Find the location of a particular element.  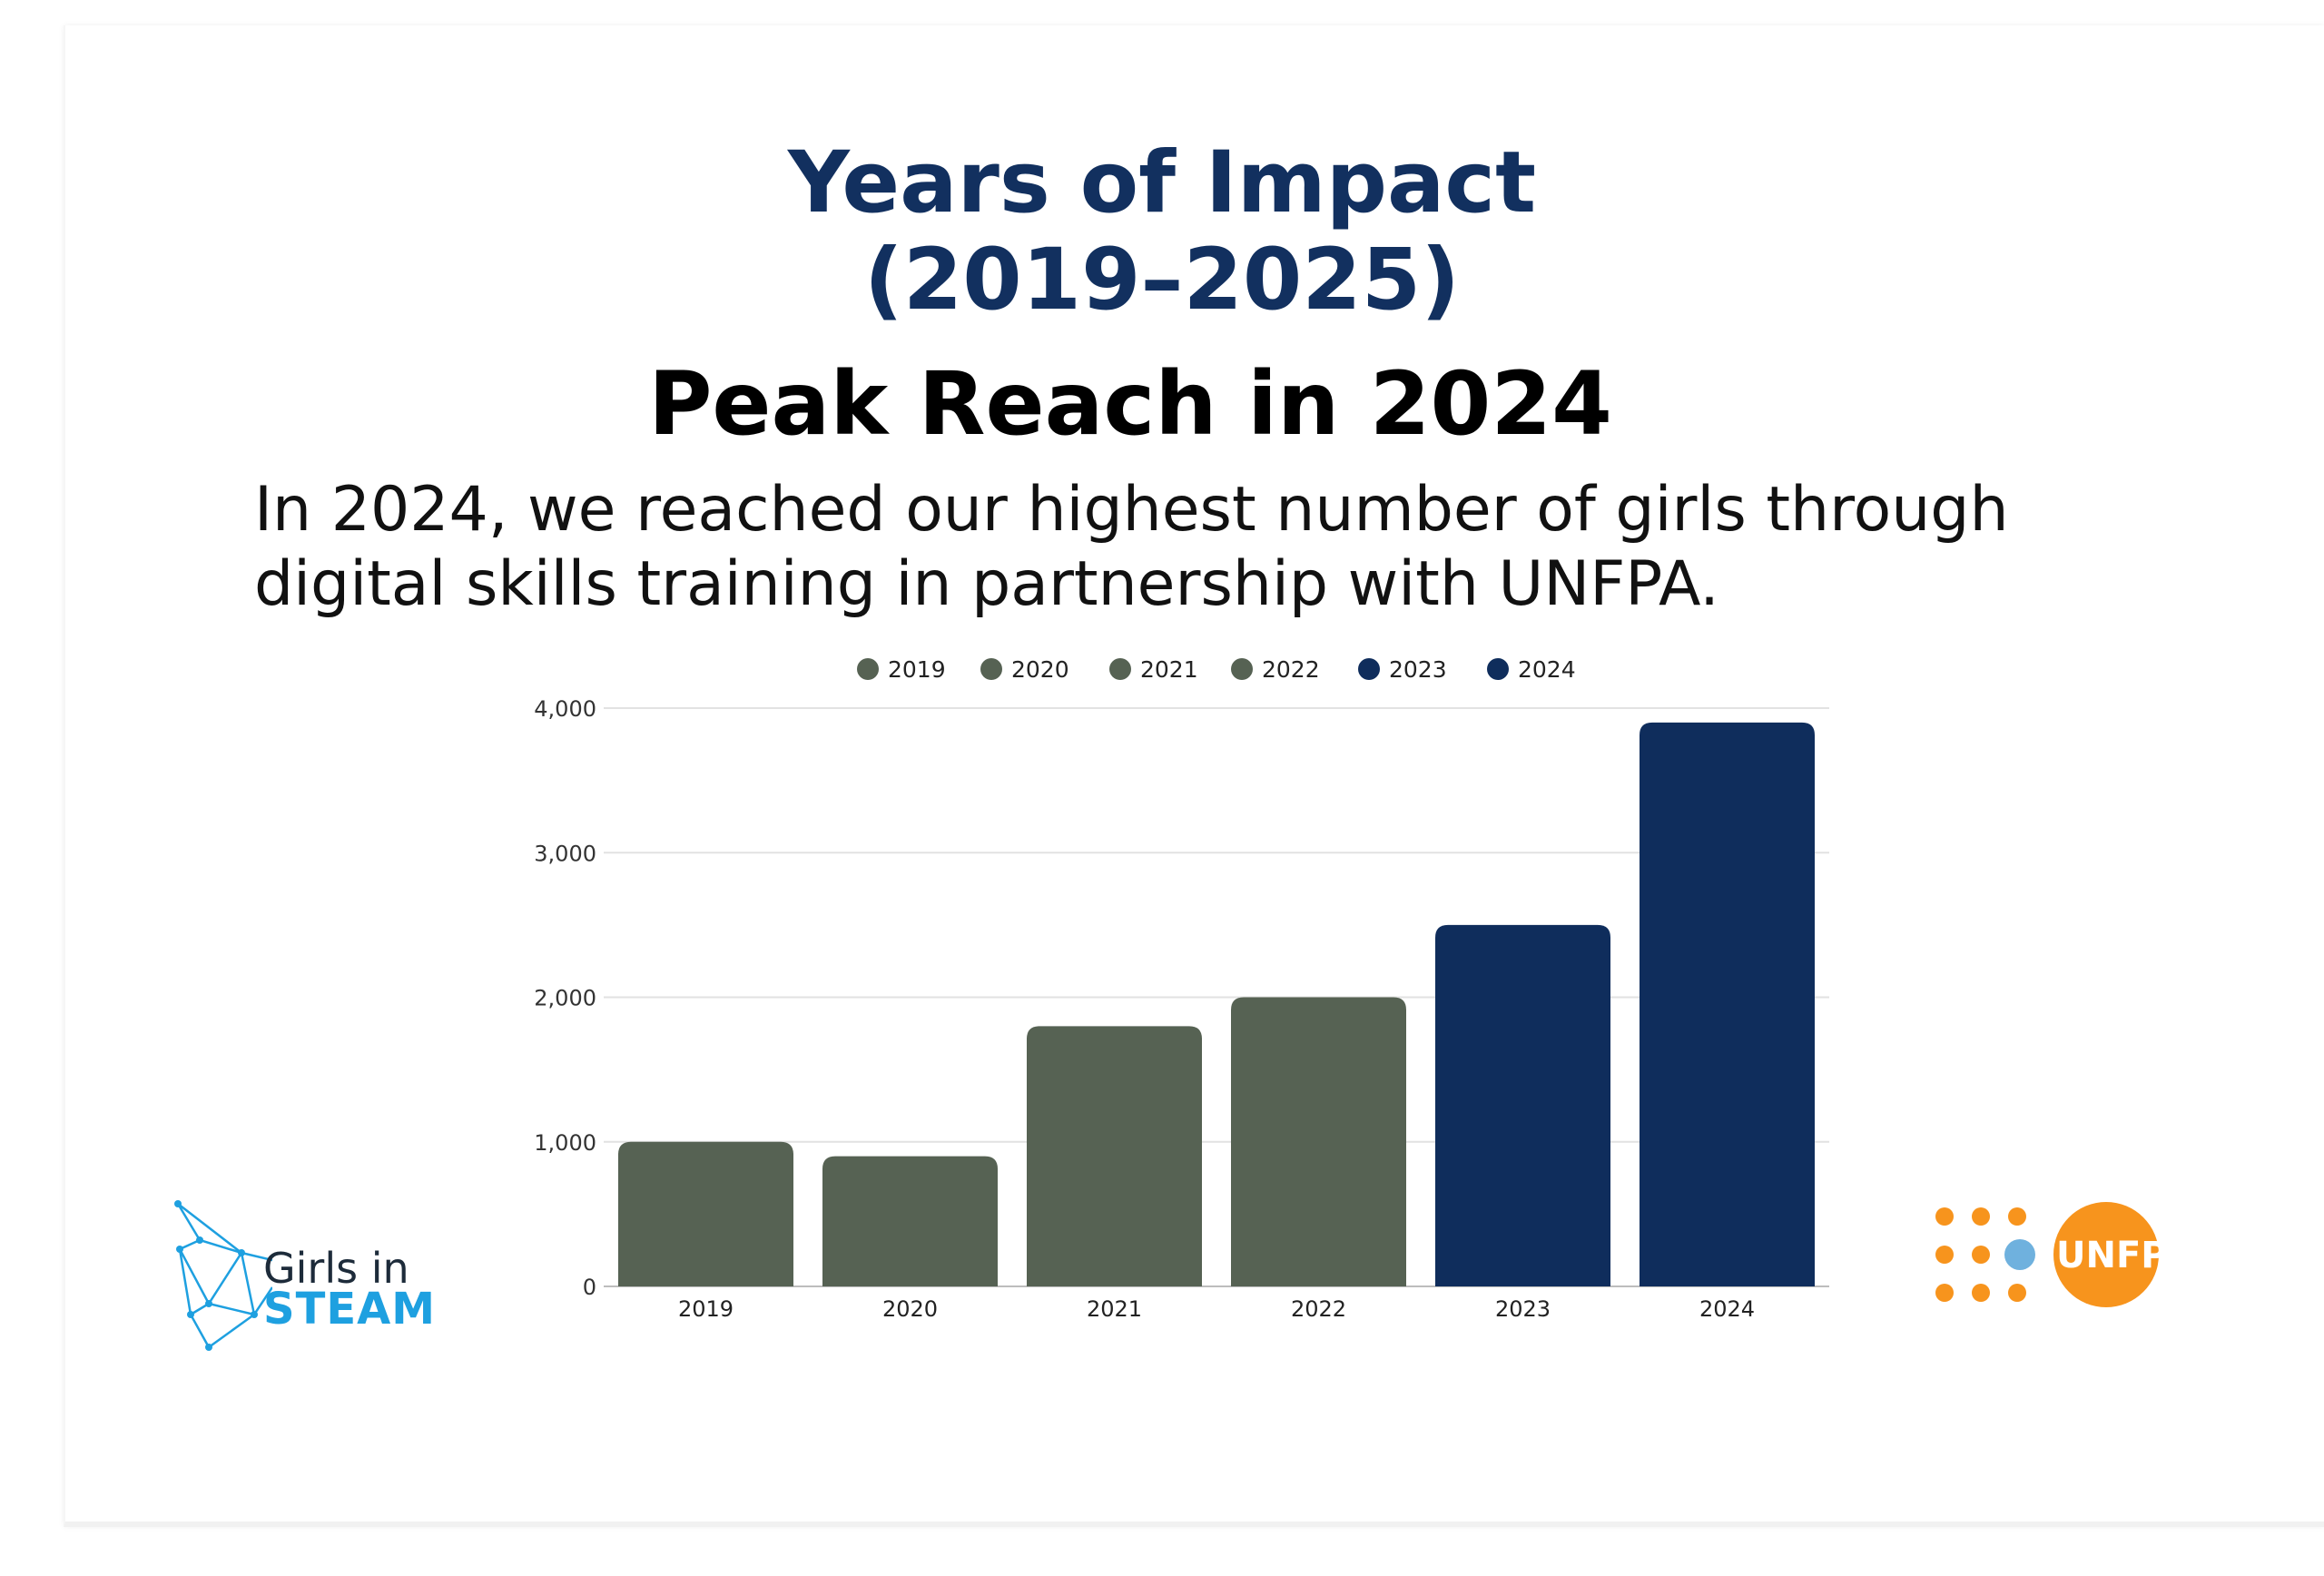

y-tick-label: 2,000 is located at coordinates (565, 998).